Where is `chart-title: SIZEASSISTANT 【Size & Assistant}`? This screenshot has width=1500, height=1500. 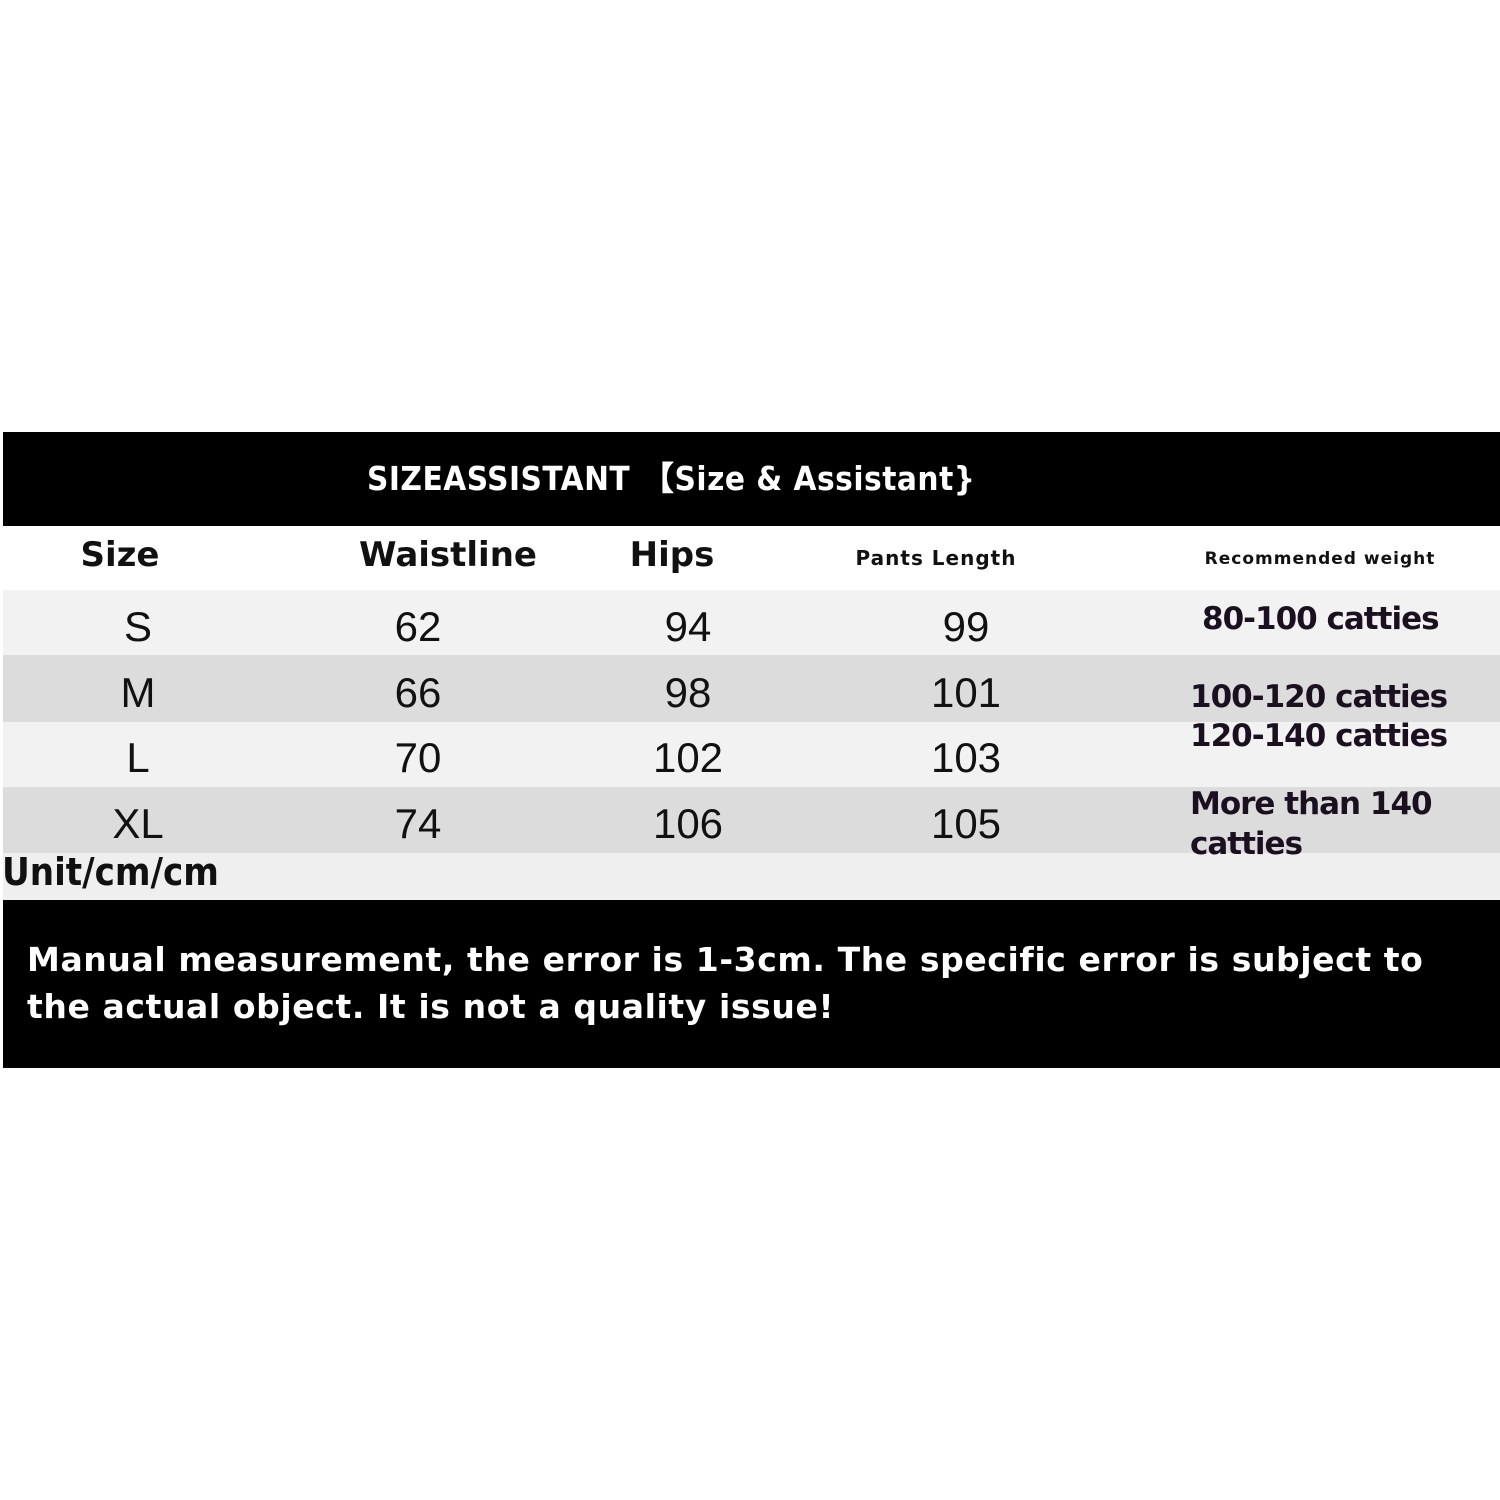 chart-title: SIZEASSISTANT 【Size & Assistant} is located at coordinates (671, 478).